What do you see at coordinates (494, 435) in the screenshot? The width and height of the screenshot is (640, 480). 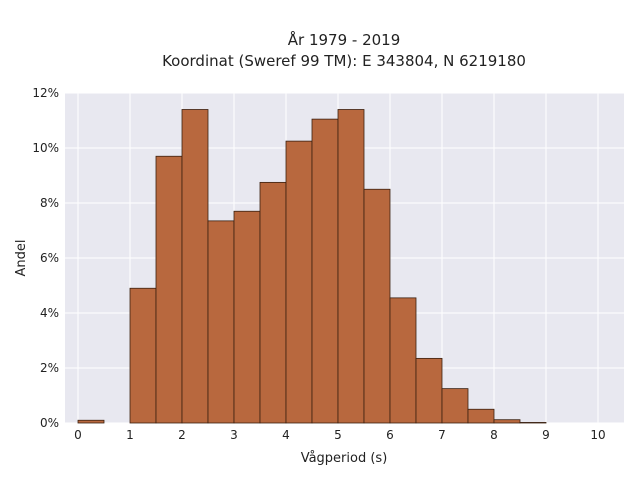 I see `x-tick-label: 8` at bounding box center [494, 435].